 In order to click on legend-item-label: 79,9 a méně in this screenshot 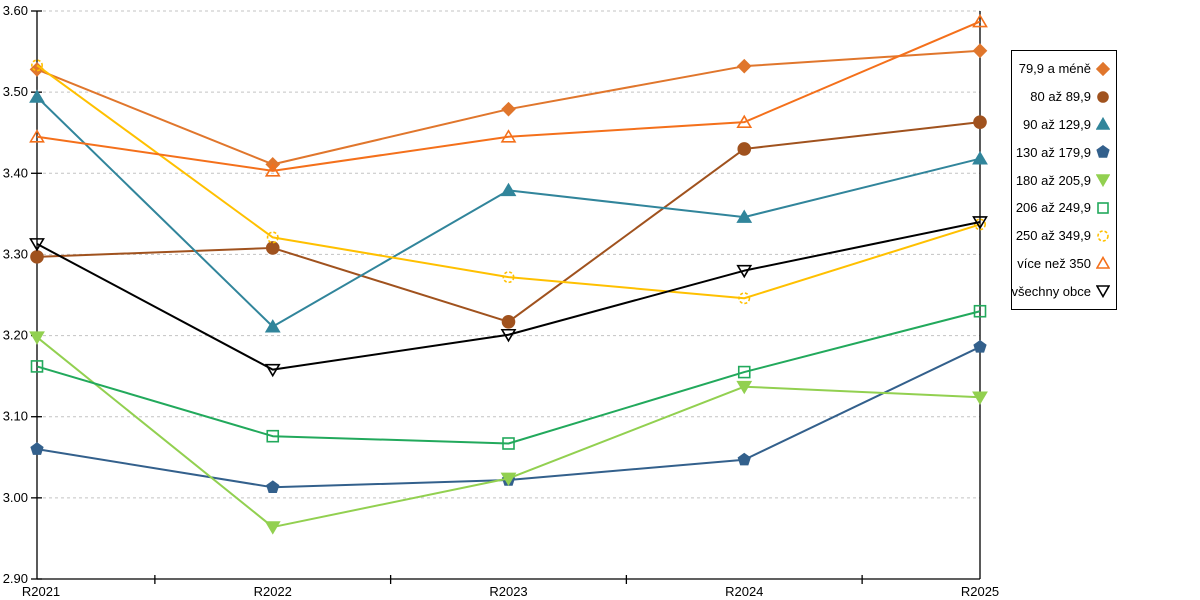, I will do `click(1054, 69)`.